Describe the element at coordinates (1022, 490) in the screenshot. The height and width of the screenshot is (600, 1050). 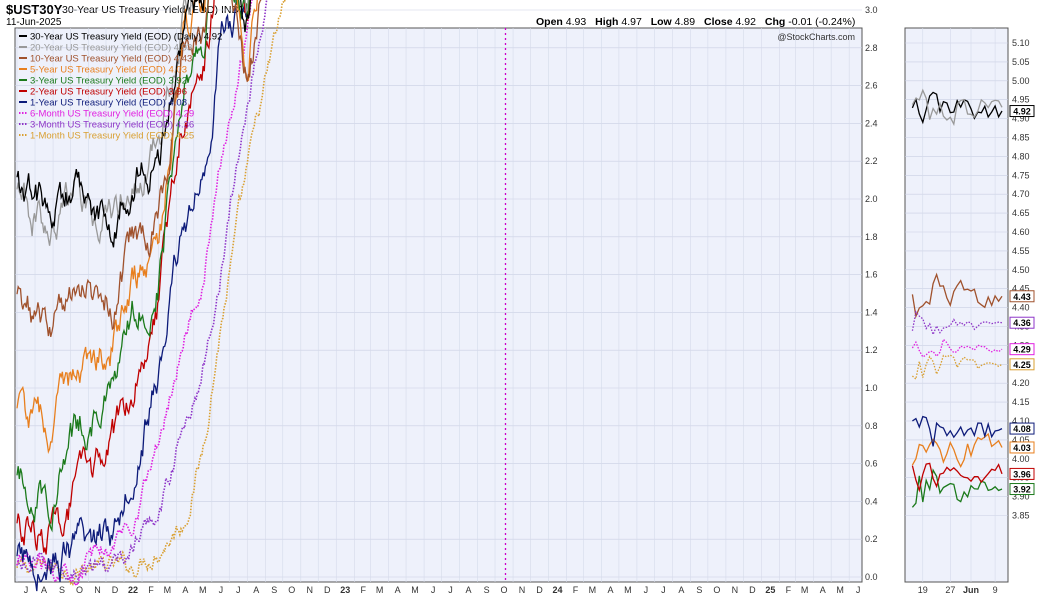
I see `value-tag: 3.92` at that location.